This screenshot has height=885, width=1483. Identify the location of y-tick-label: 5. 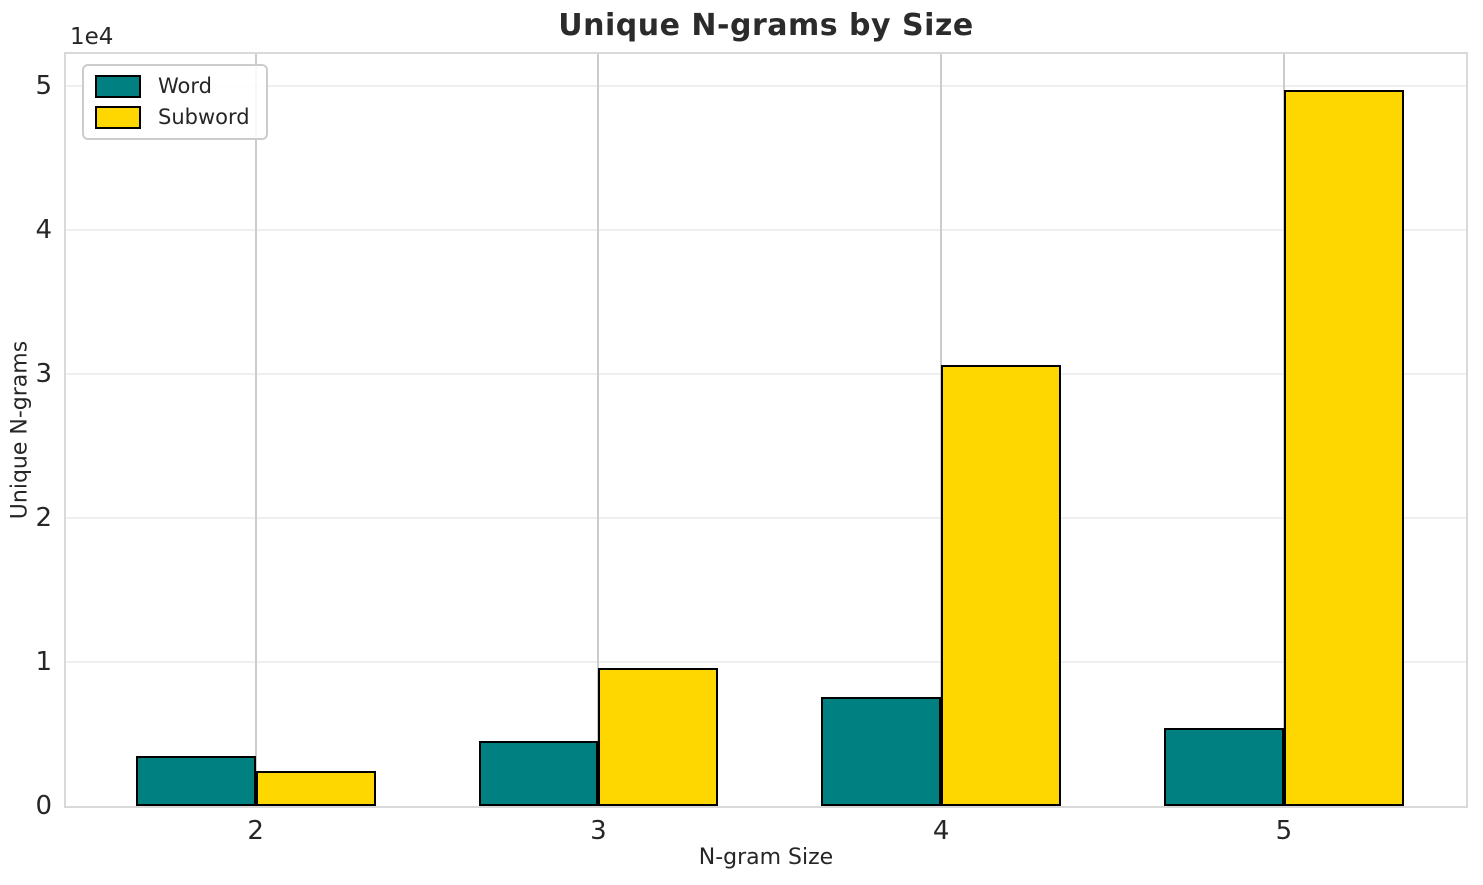
(43, 85).